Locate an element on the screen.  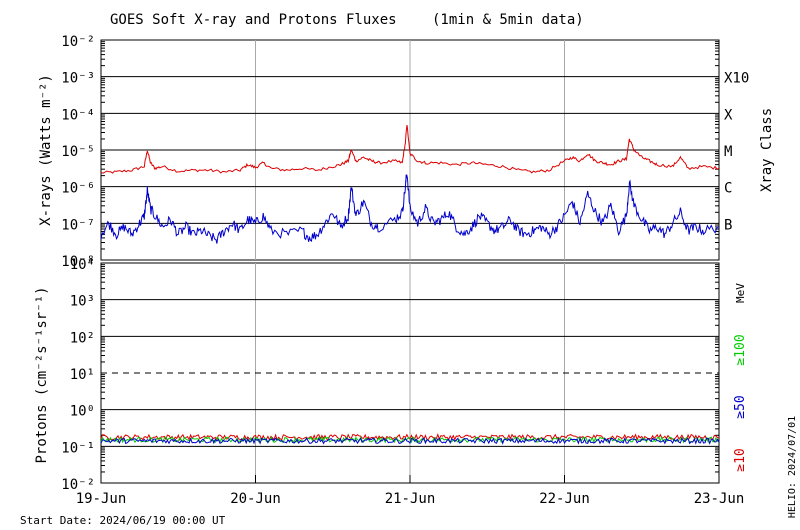
proton-unit-label: MeV is located at coordinates (740, 293).